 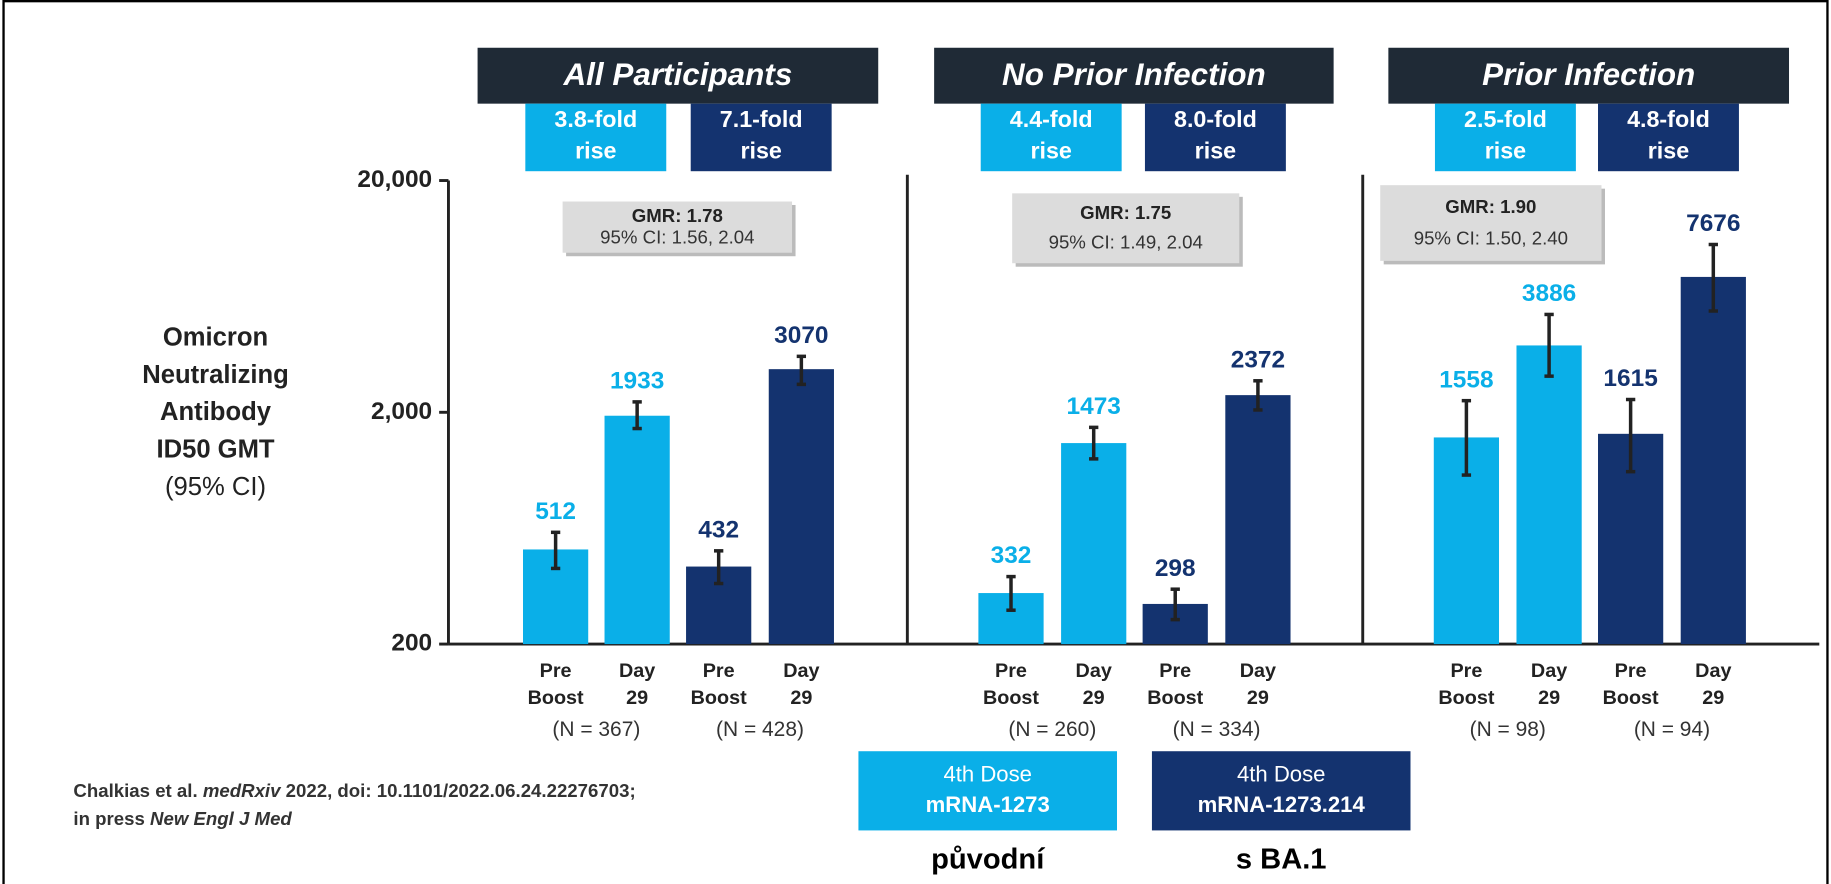 What do you see at coordinates (677, 215) in the screenshot?
I see `gmr-label: GMR: 1.78` at bounding box center [677, 215].